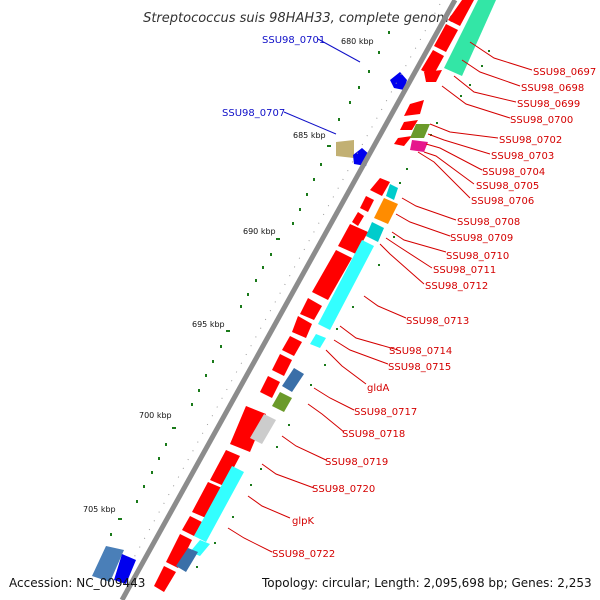 The image size is (600, 600). Describe the element at coordinates (356, 462) in the screenshot. I see `gene-label: SSU98_0719` at that location.